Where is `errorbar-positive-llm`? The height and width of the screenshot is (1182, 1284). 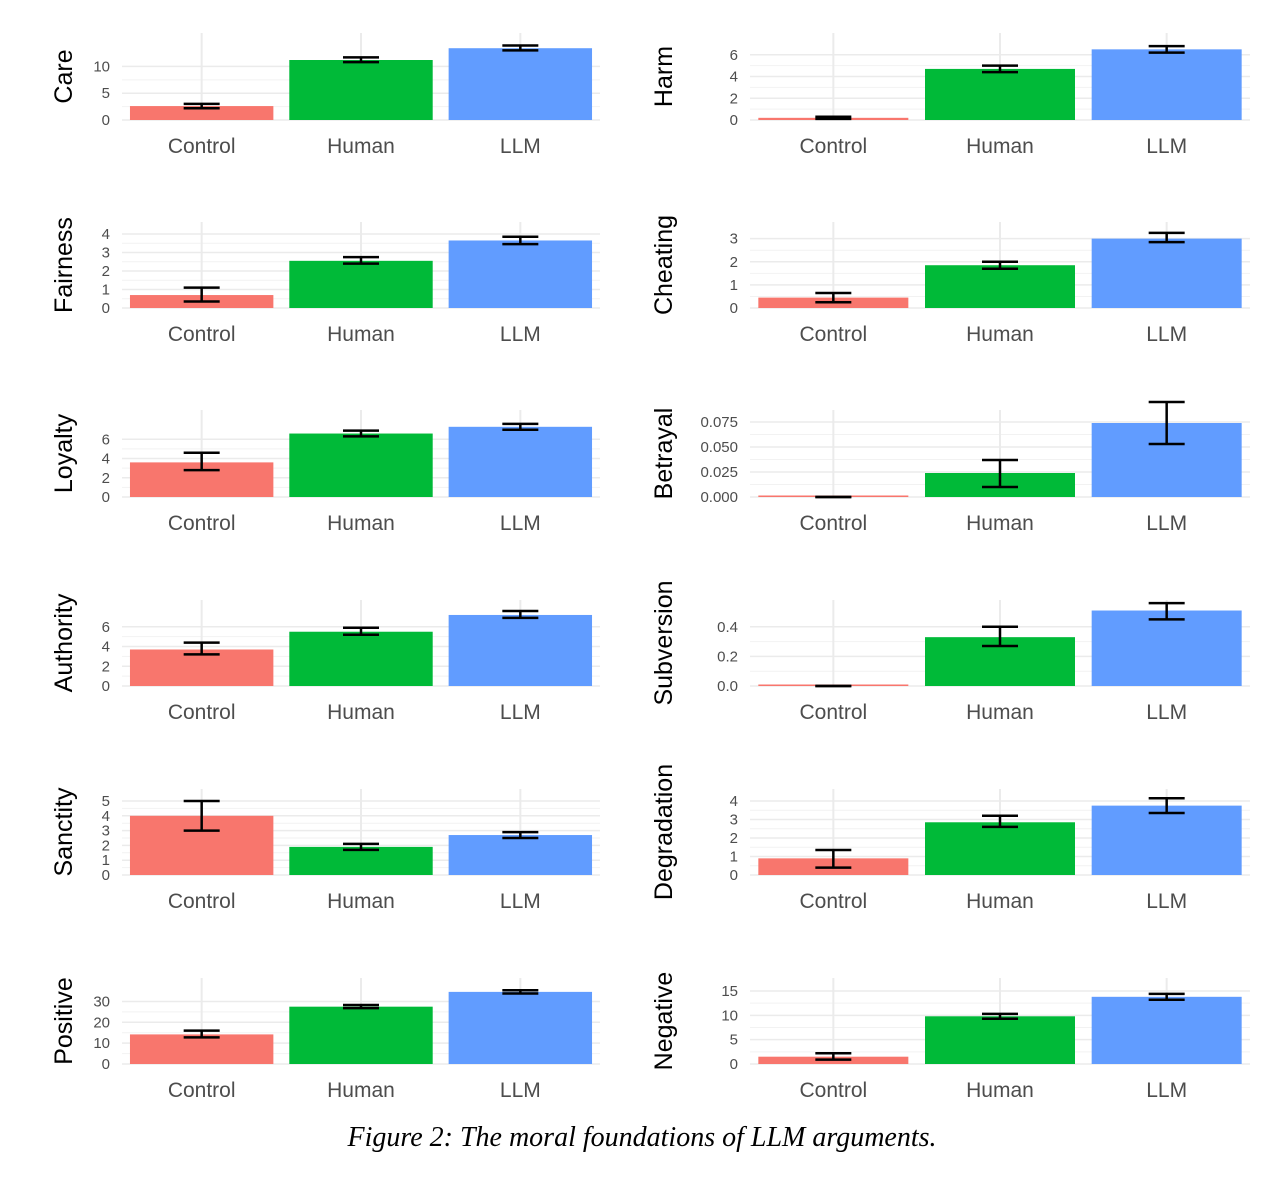 errorbar-positive-llm is located at coordinates (520, 991).